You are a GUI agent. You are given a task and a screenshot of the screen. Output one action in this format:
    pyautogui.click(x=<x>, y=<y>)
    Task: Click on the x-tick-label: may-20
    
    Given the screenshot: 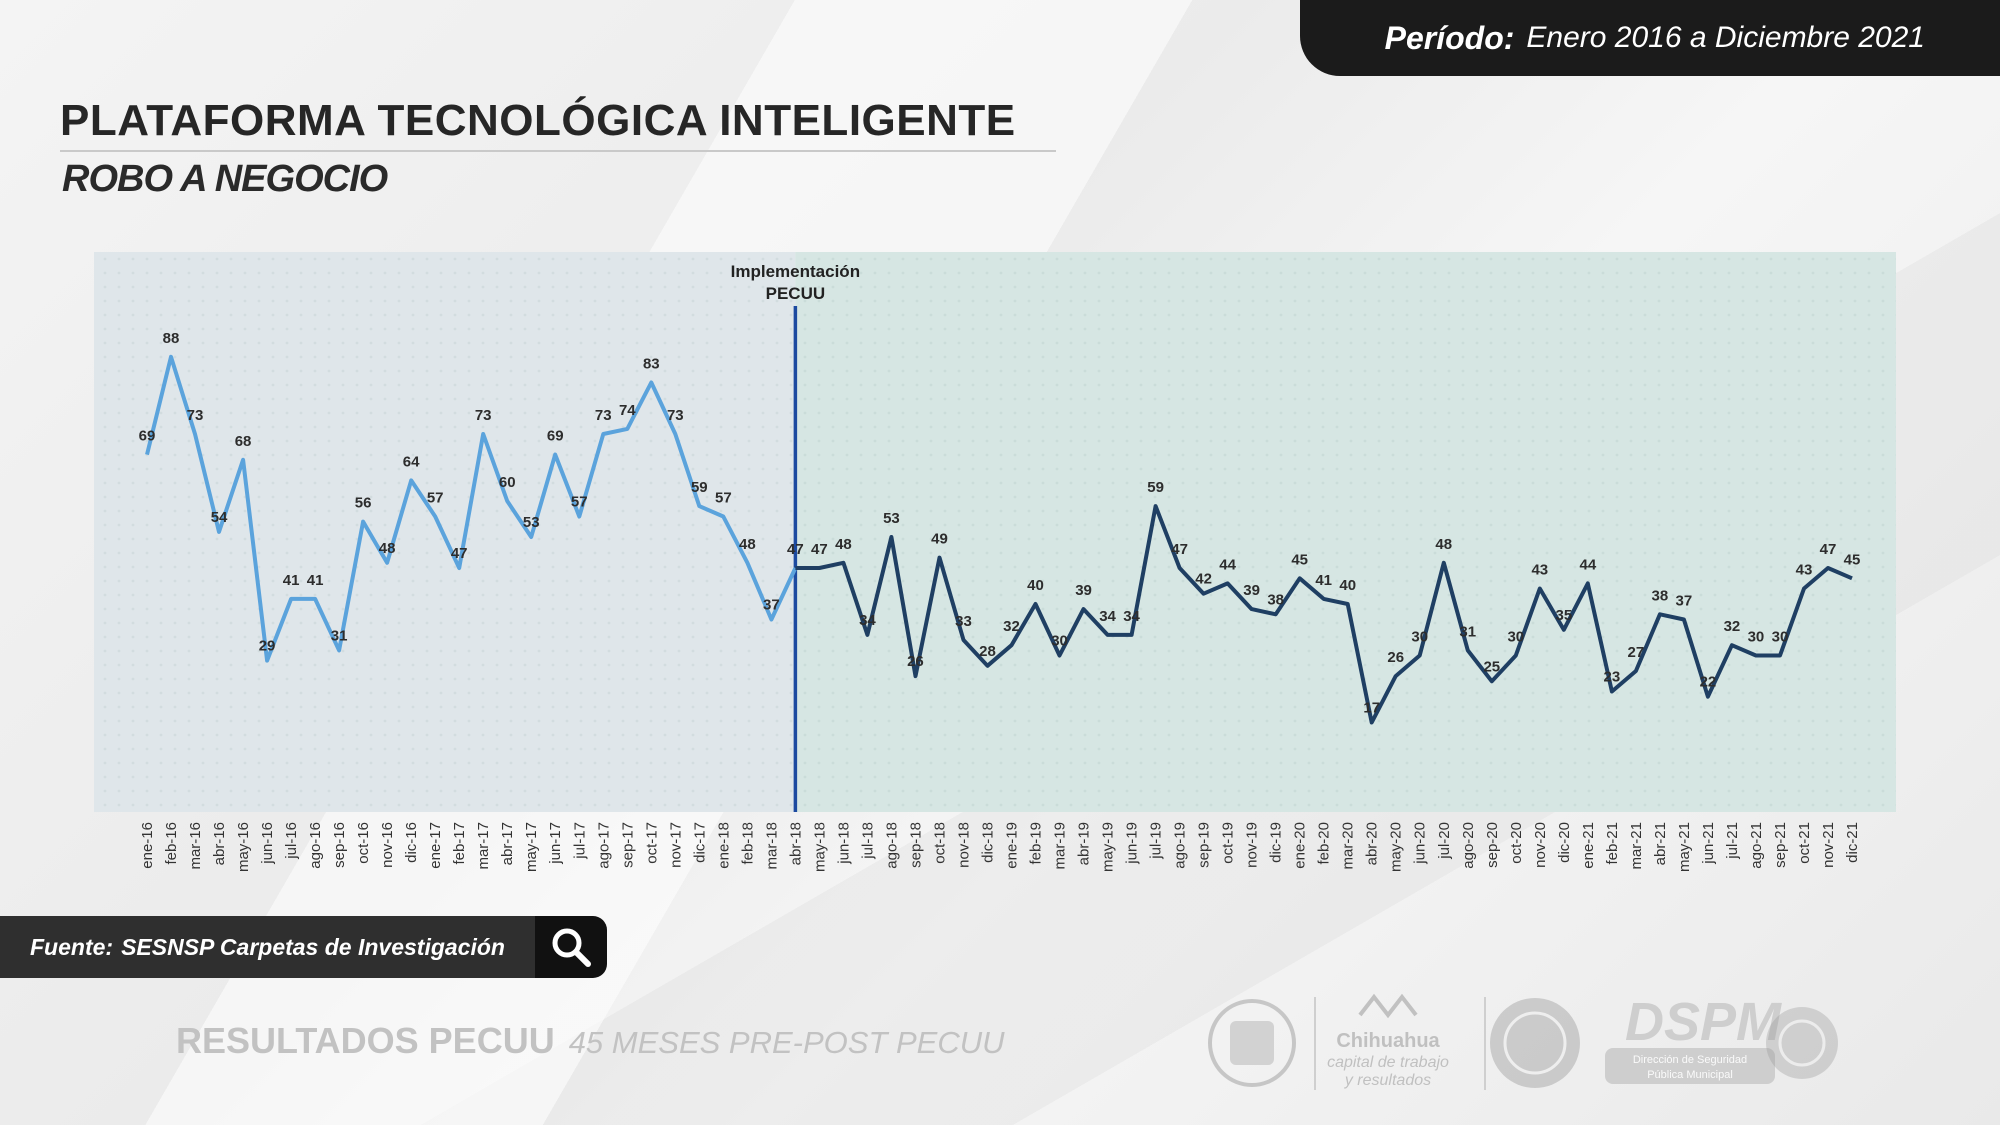 What is the action you would take?
    pyautogui.click(x=1396, y=847)
    